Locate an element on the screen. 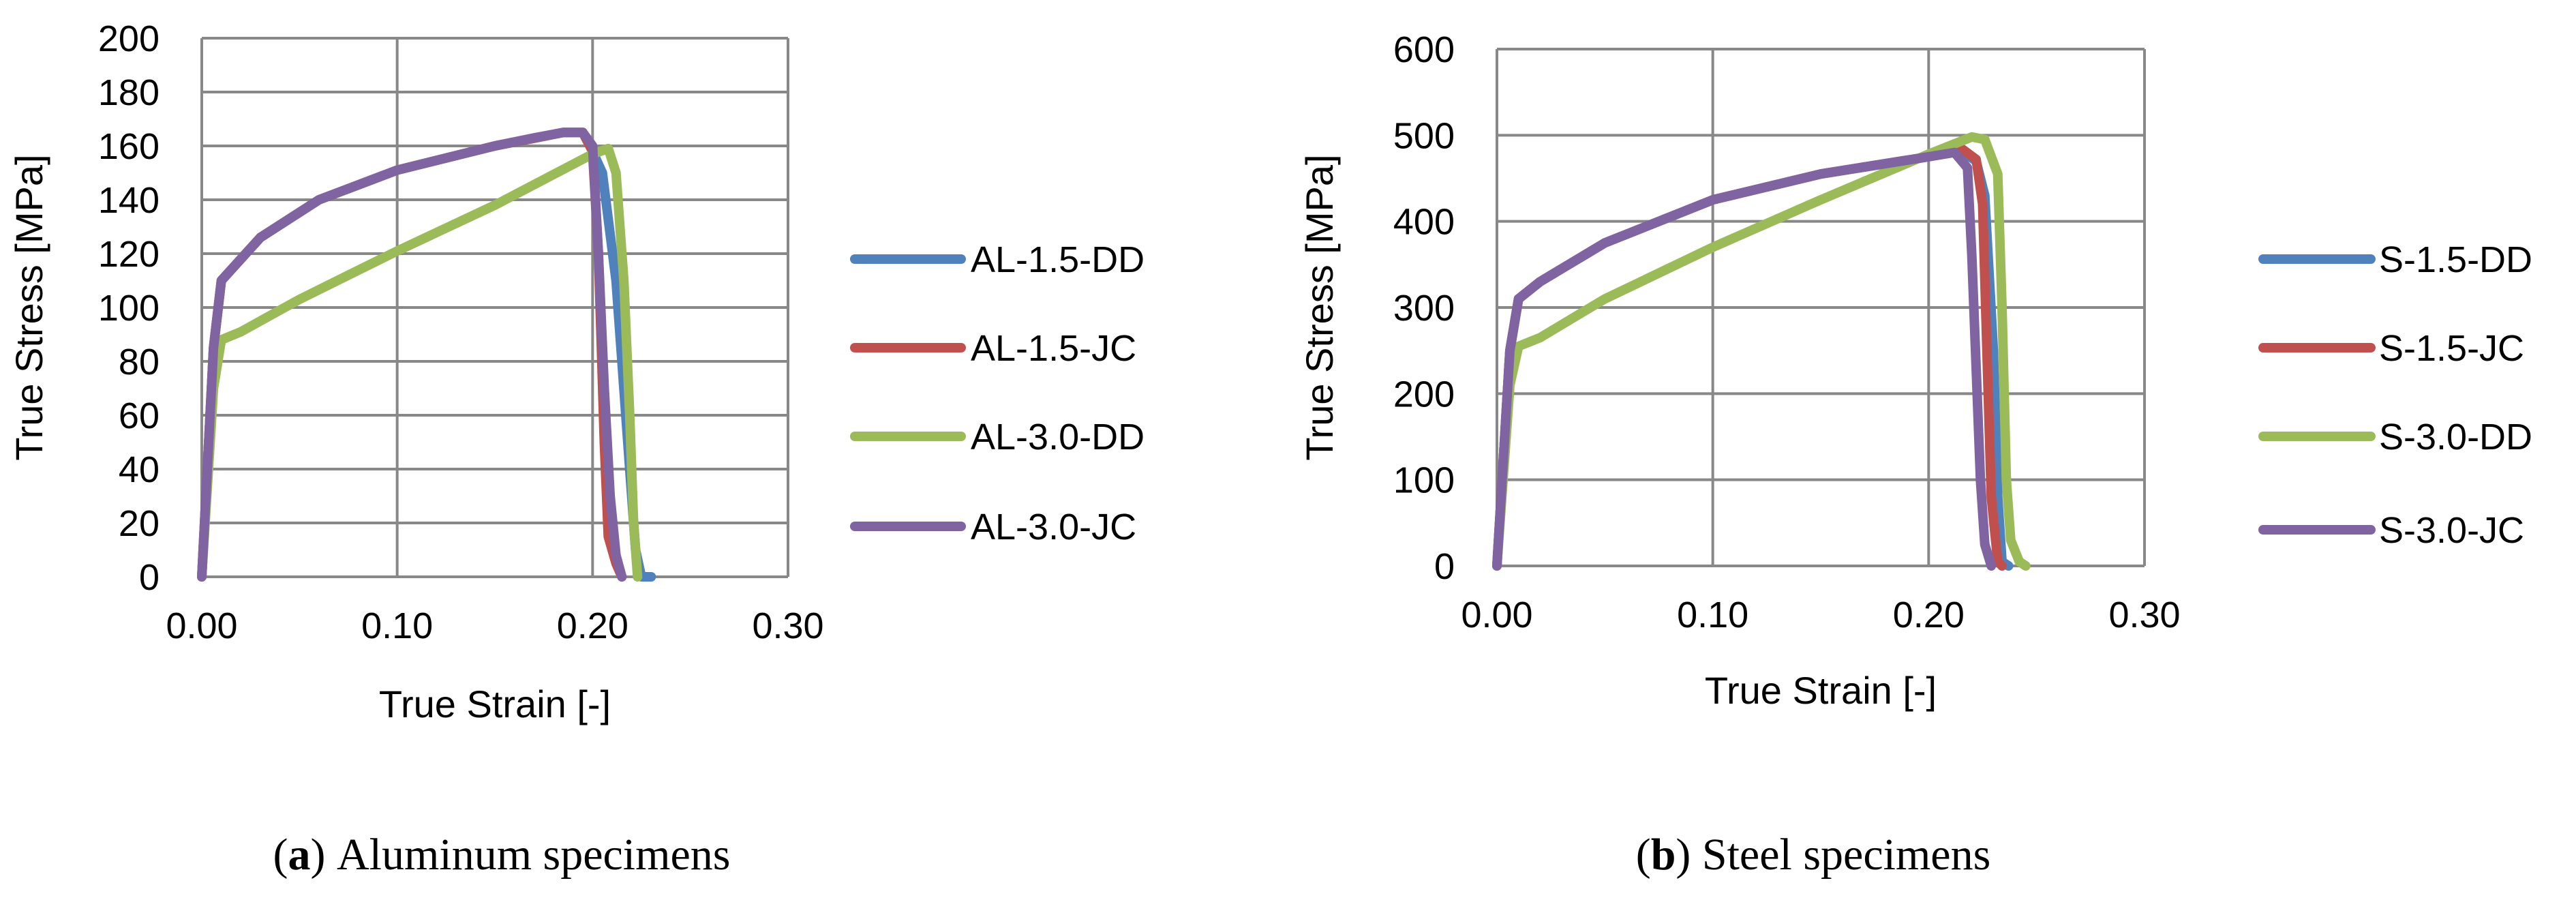 The height and width of the screenshot is (915, 2576). legend-label: S-1.5-DD is located at coordinates (2455, 259).